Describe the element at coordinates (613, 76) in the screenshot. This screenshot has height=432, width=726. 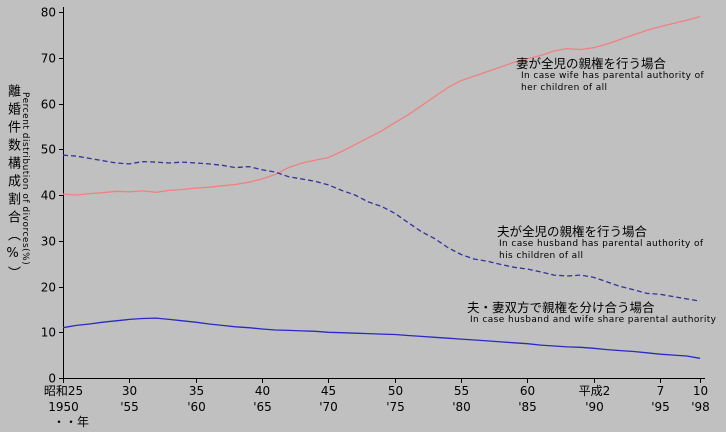
I see `series-label-wife-en-line1: In case wife has parental authority of` at that location.